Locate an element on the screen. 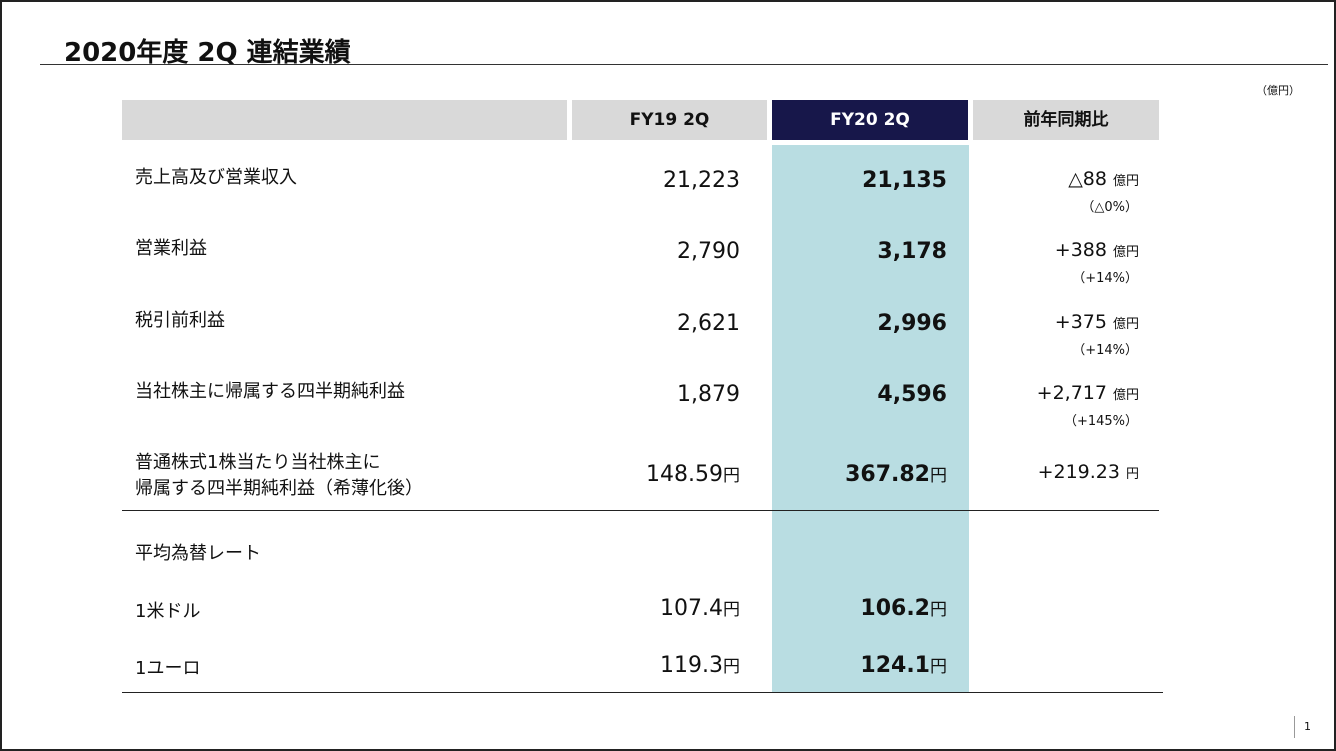 Image resolution: width=1336 pixels, height=751 pixels. value: 124.1 is located at coordinates (895, 665).